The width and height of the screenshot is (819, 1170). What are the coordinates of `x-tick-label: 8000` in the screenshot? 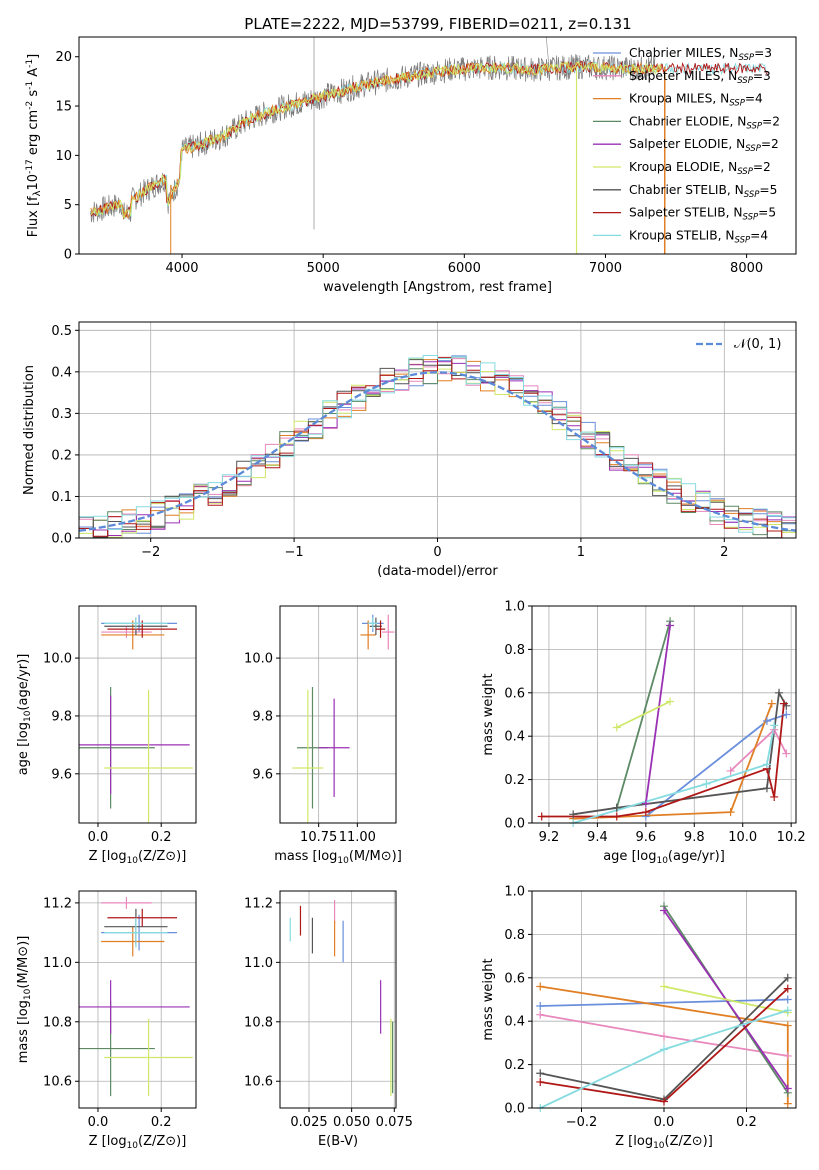 It's located at (746, 268).